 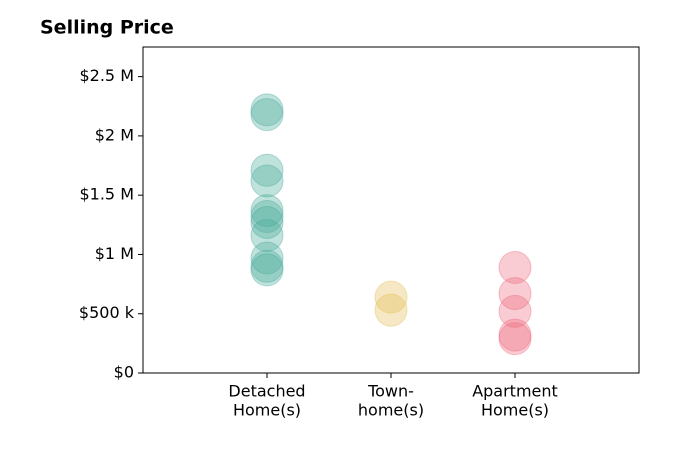 I want to click on y-tick-label: $1 M, so click(x=114, y=253).